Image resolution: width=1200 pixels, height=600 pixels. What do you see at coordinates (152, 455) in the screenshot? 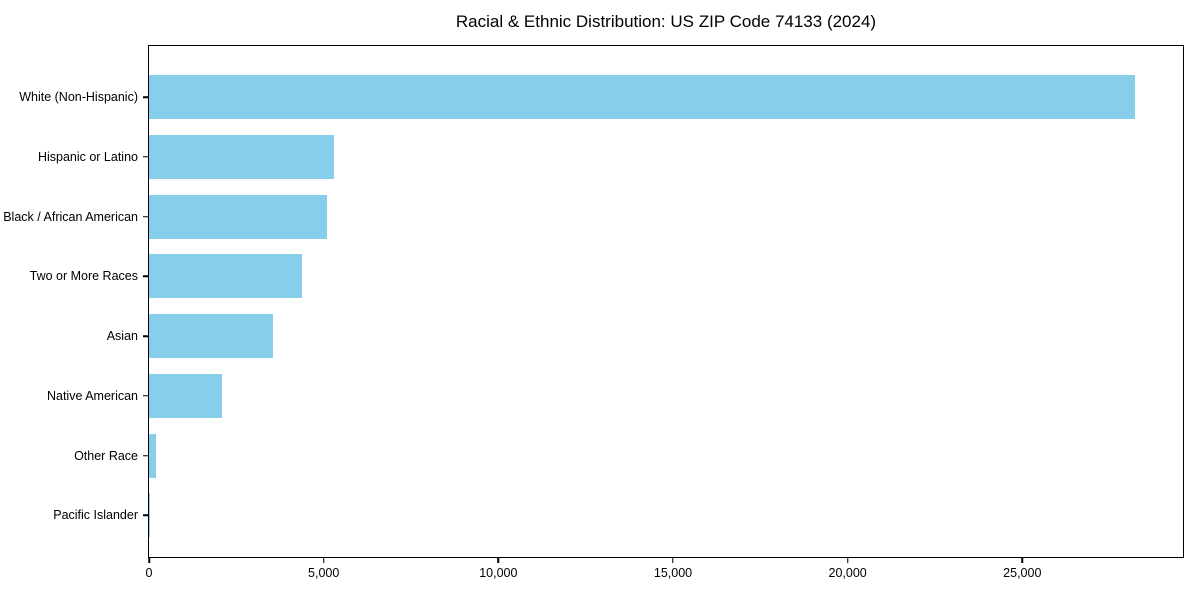
I see `bar-other-race` at bounding box center [152, 455].